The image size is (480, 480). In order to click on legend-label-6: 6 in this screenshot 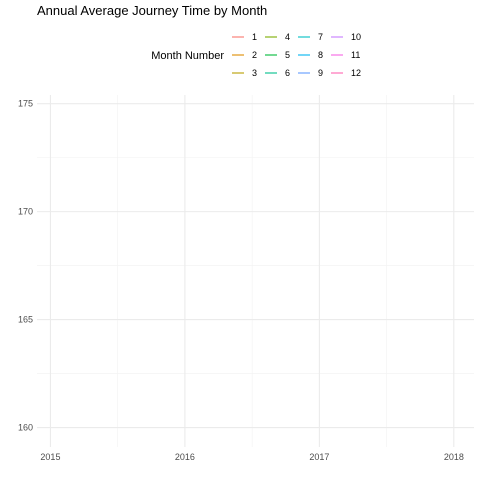, I will do `click(287, 73)`.